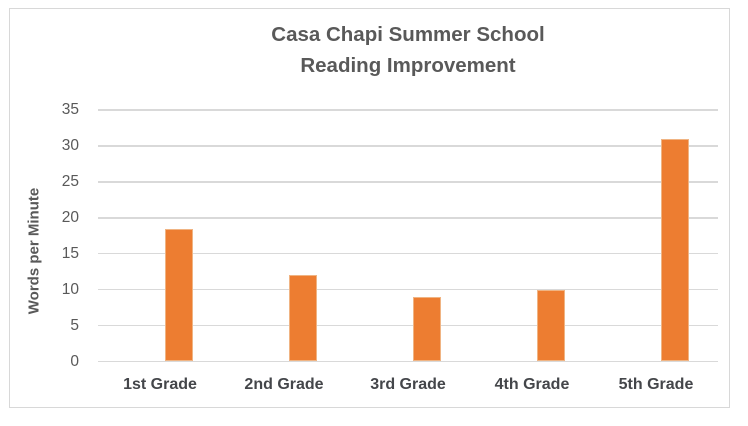  What do you see at coordinates (656, 384) in the screenshot?
I see `x-category-label-5th-grade: 5th Grade` at bounding box center [656, 384].